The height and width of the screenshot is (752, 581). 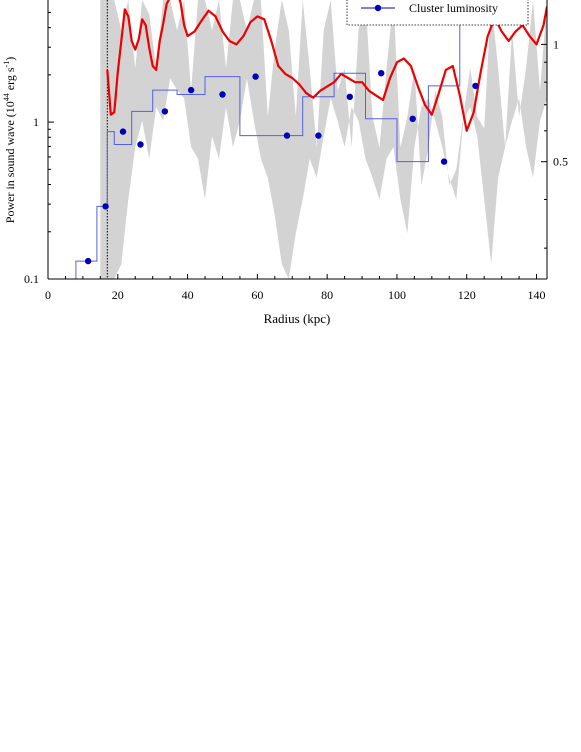 What do you see at coordinates (297, 318) in the screenshot?
I see `x-axis-label: Radius (kpc)` at bounding box center [297, 318].